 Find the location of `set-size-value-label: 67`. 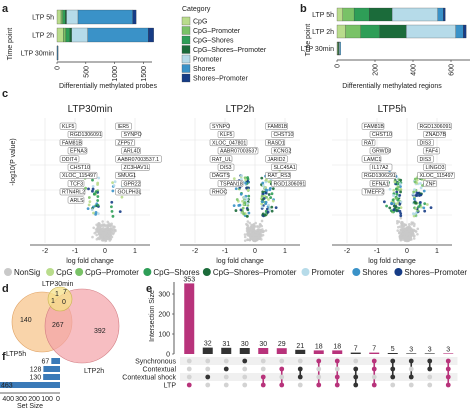

set-size-value-label: 67 is located at coordinates (46, 361).